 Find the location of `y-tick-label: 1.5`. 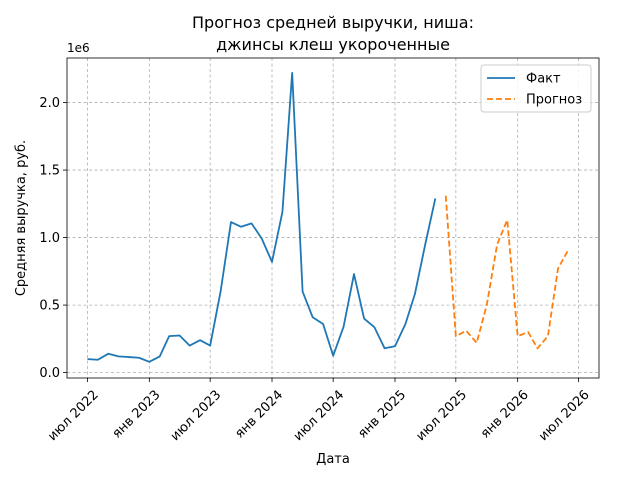

y-tick-label: 1.5 is located at coordinates (49, 171).